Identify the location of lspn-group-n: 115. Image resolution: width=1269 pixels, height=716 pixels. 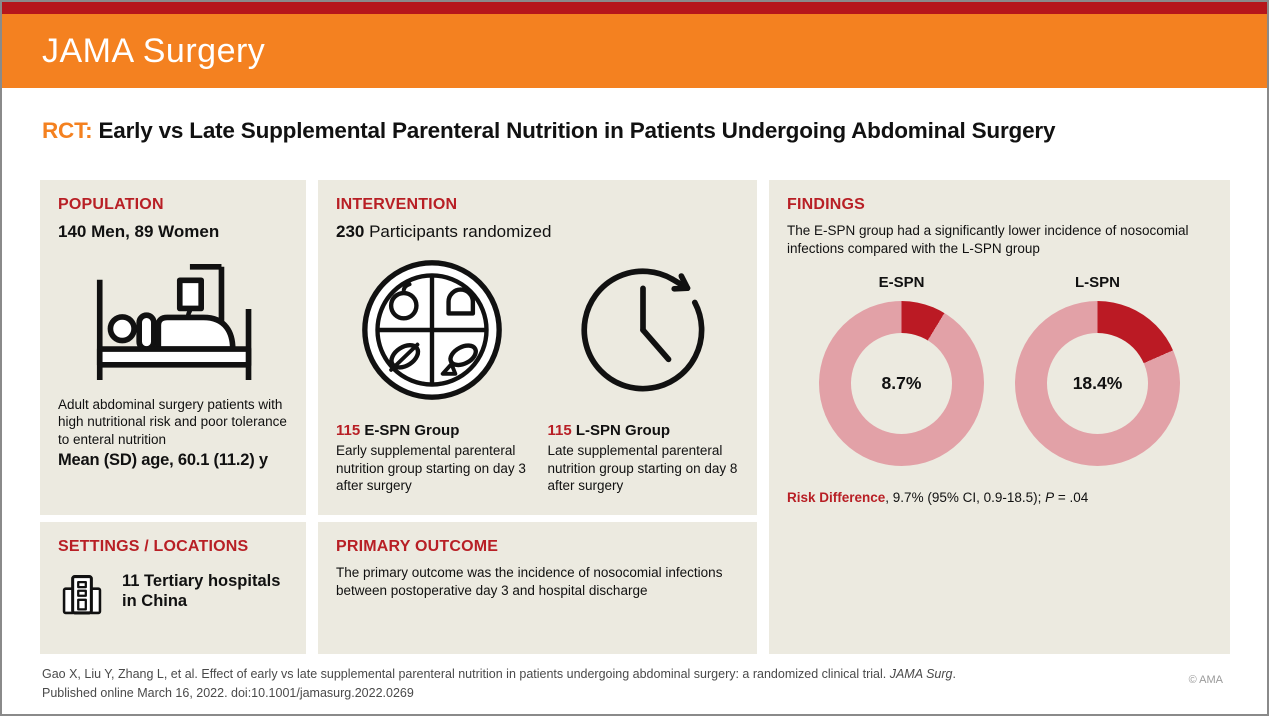
(559, 430).